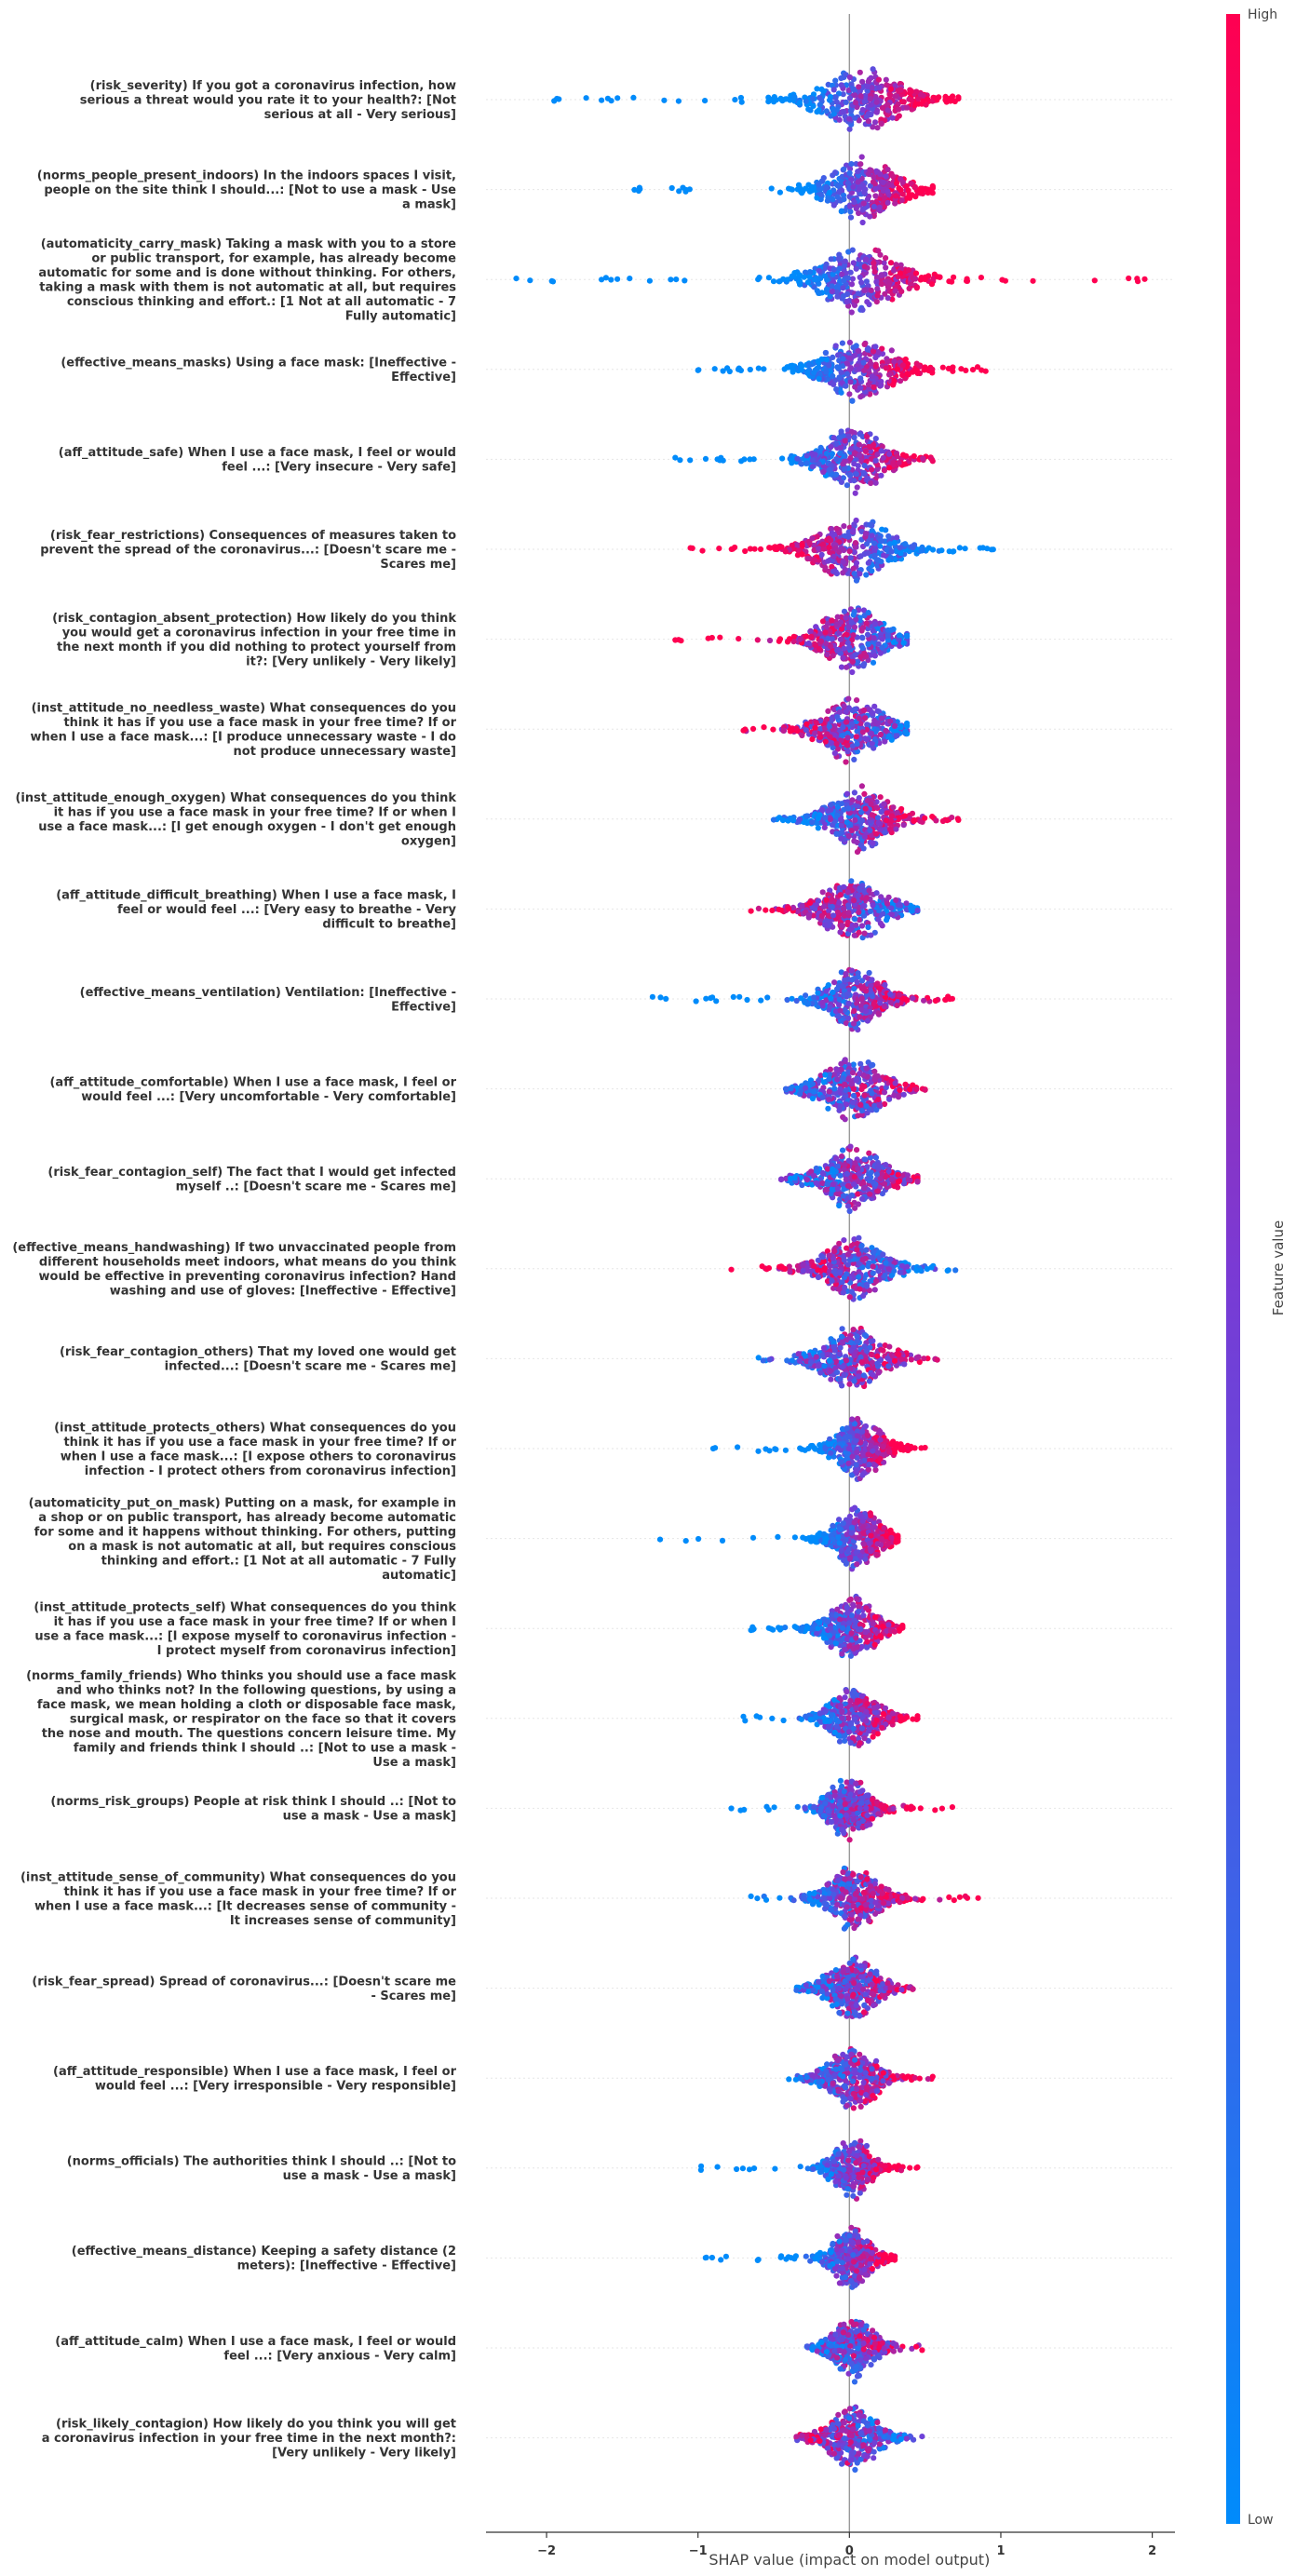 This screenshot has width=1296, height=2576. I want to click on feature-row-aff_attitude_difficult_breathing, so click(834, 909).